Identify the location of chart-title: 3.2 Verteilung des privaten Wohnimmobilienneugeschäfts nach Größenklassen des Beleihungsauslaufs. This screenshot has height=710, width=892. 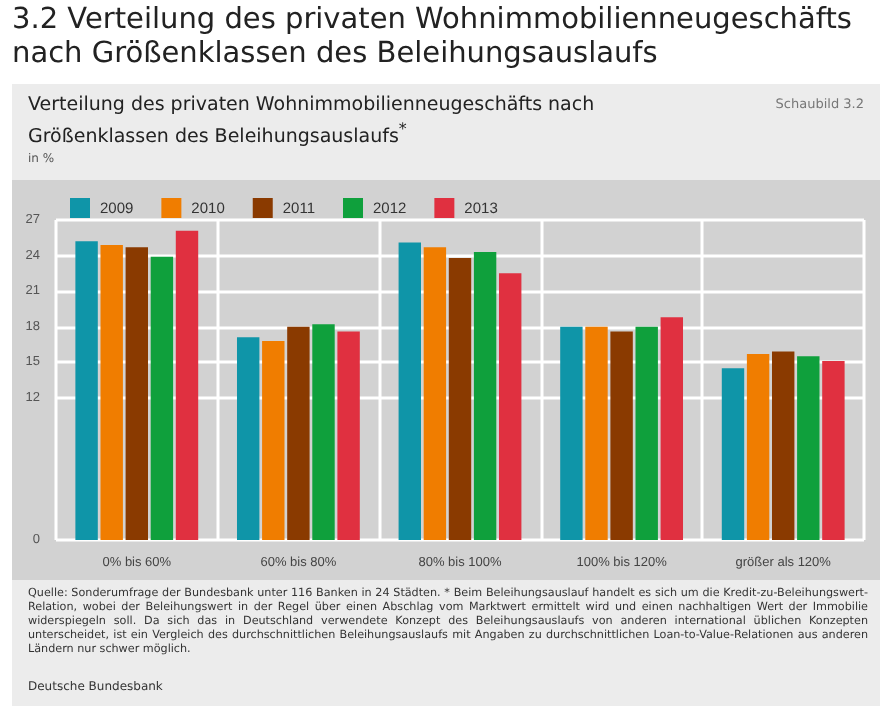
(433, 38).